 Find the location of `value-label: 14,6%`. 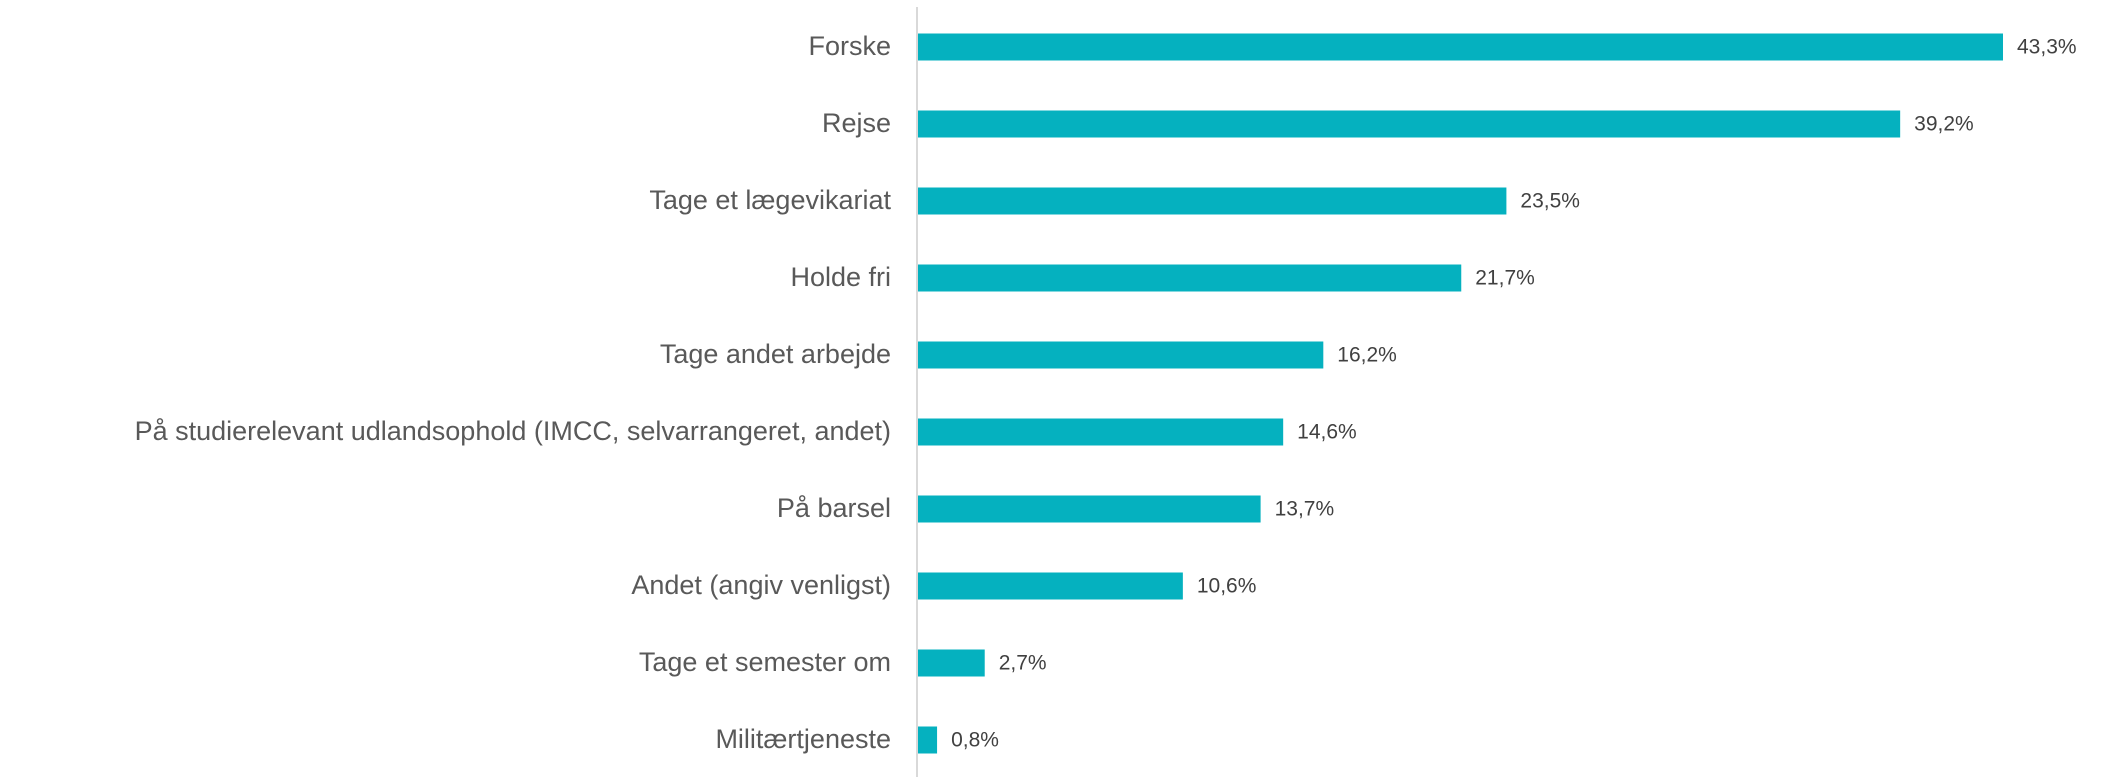

value-label: 14,6% is located at coordinates (1327, 432).